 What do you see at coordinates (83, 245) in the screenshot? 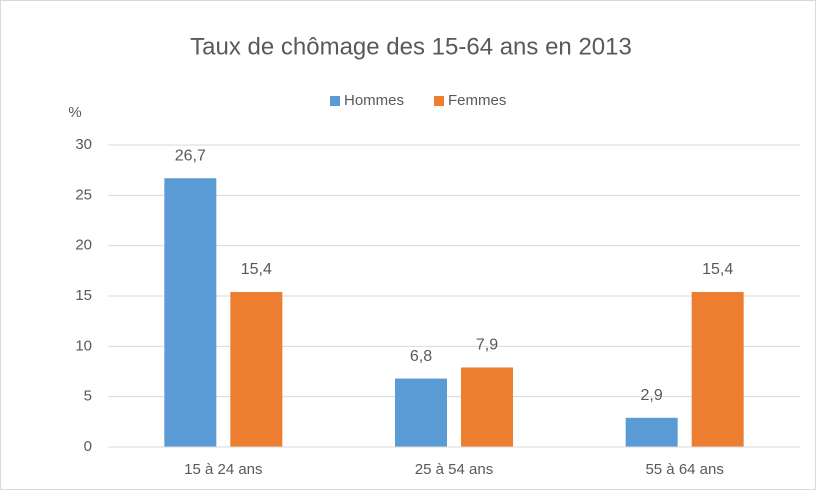
I see `y-tick-label: 20` at bounding box center [83, 245].